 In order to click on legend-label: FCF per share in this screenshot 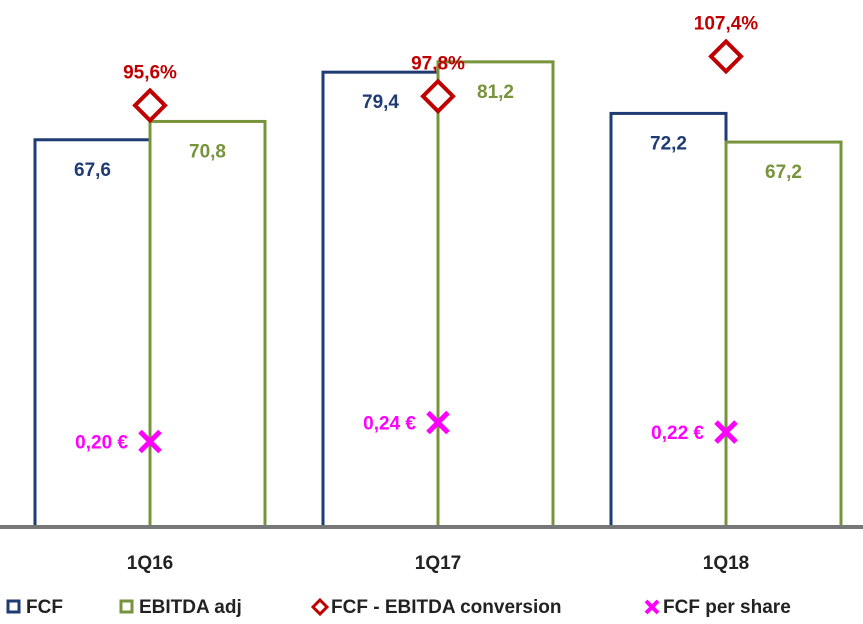, I will do `click(727, 607)`.